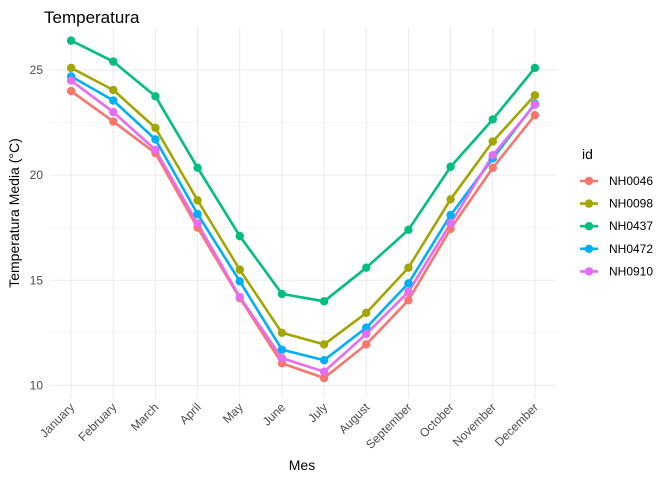  Describe the element at coordinates (144, 416) in the screenshot. I see `x-tick-label: March` at that location.